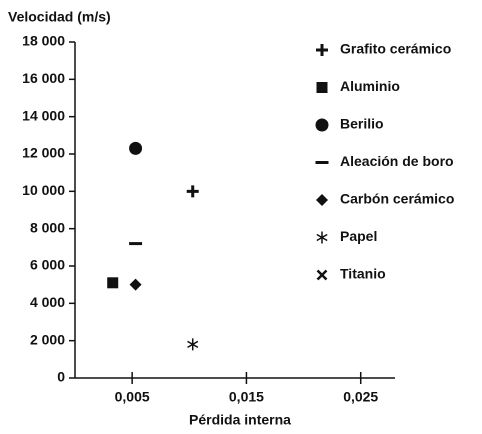  I want to click on legend-label: Aluminio, so click(370, 86).